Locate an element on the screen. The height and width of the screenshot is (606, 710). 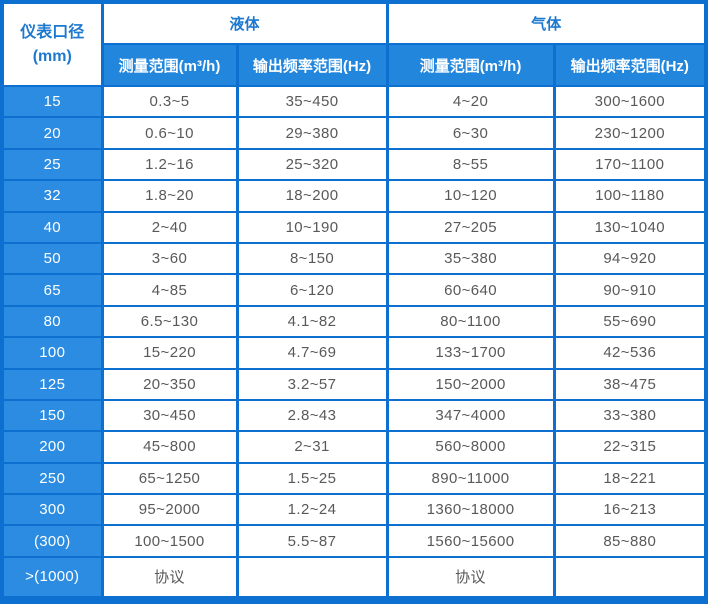
table-row: 50 3~60 8~150 35~380 94~920 is located at coordinates (354, 258).